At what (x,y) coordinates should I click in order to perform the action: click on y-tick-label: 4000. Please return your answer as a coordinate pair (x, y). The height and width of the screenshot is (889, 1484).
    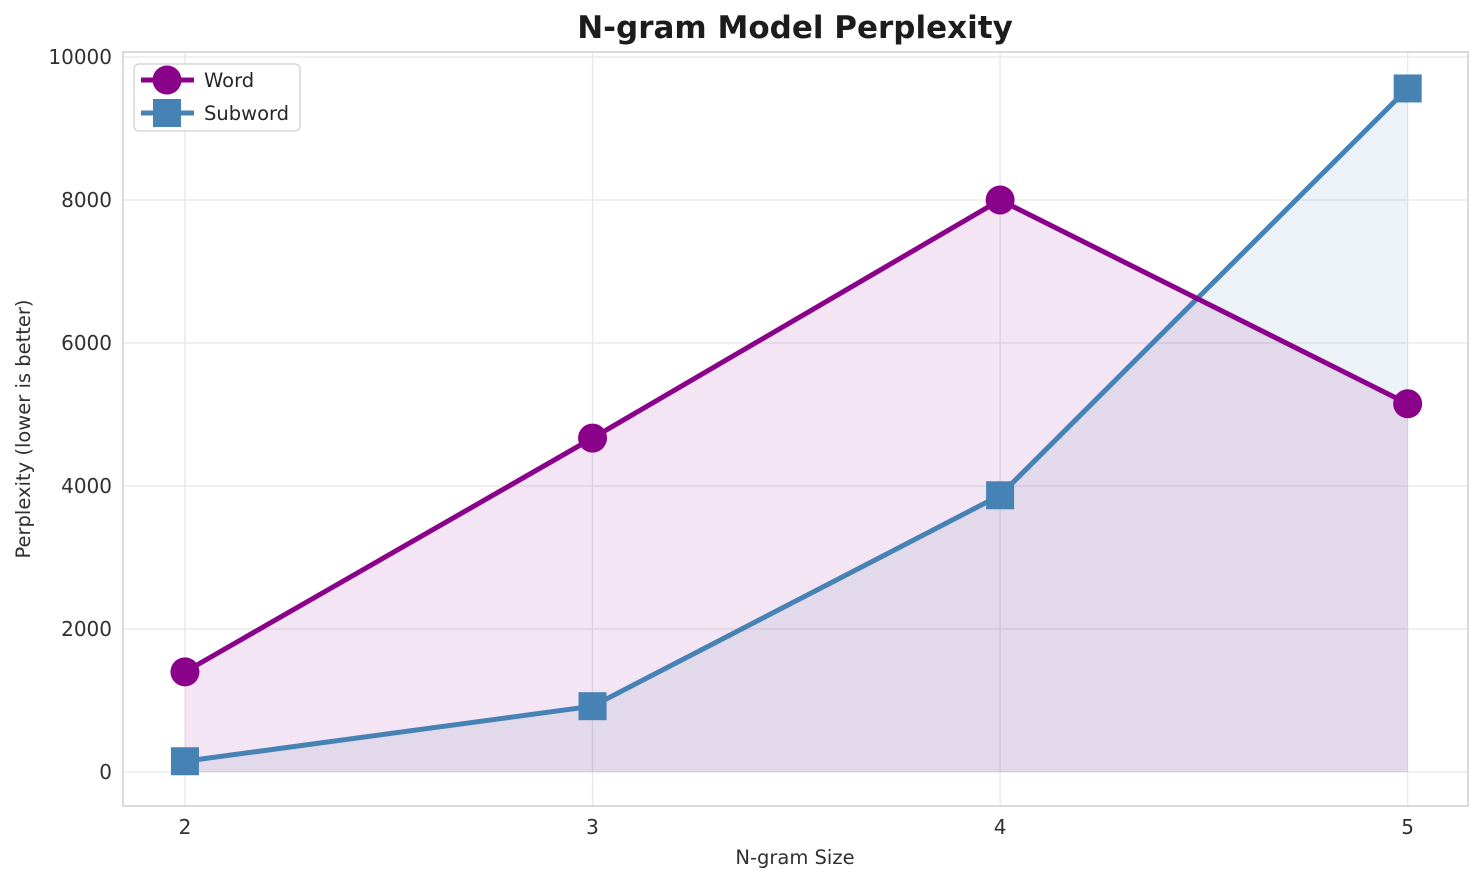
    Looking at the image, I should click on (86, 486).